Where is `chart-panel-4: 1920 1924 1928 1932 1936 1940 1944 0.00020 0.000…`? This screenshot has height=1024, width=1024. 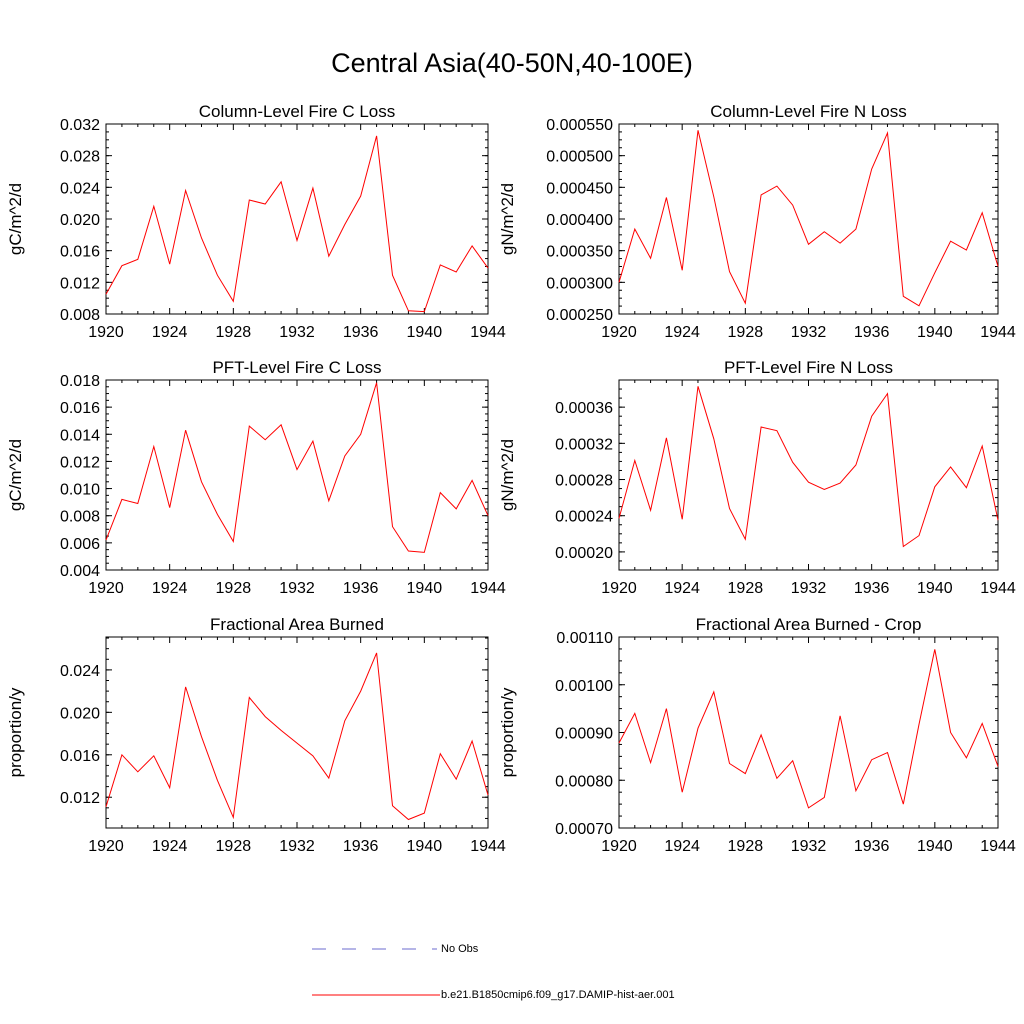 chart-panel-4: 1920 1924 1928 1932 1936 1940 1944 0.00020 0.000… is located at coordinates (757, 477).